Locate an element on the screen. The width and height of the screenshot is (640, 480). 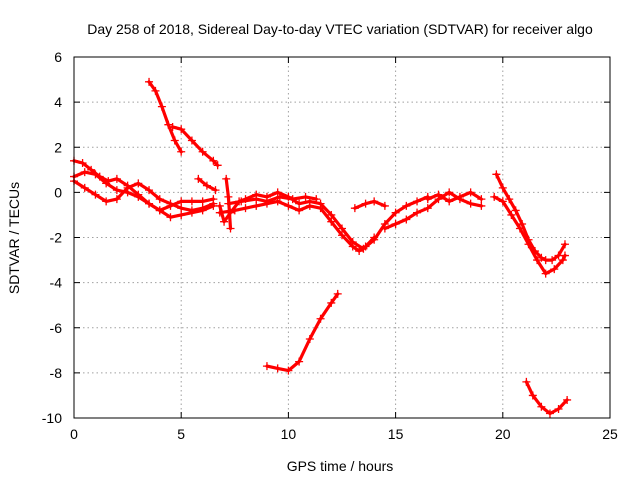
x-tick-label: 0 is located at coordinates (74, 434).